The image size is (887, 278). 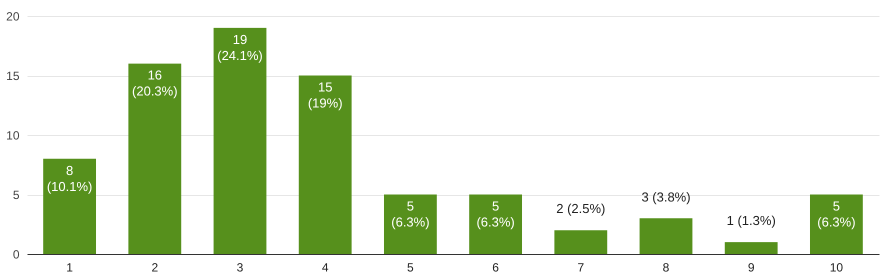 I want to click on data-label: 8 (10.1%), so click(x=69, y=178).